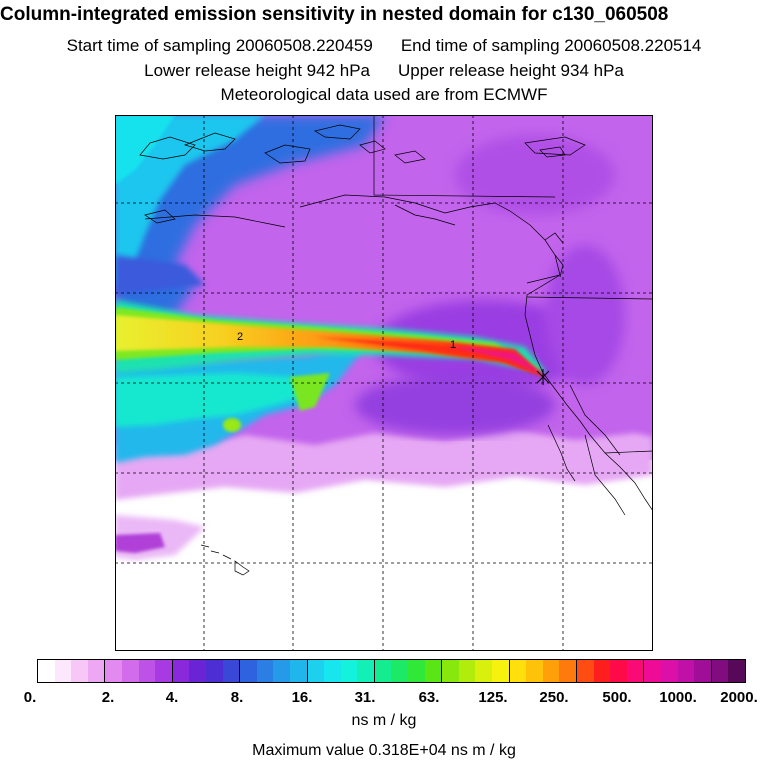  Describe the element at coordinates (678, 697) in the screenshot. I see `colorbar-tick-10: 1000.` at that location.